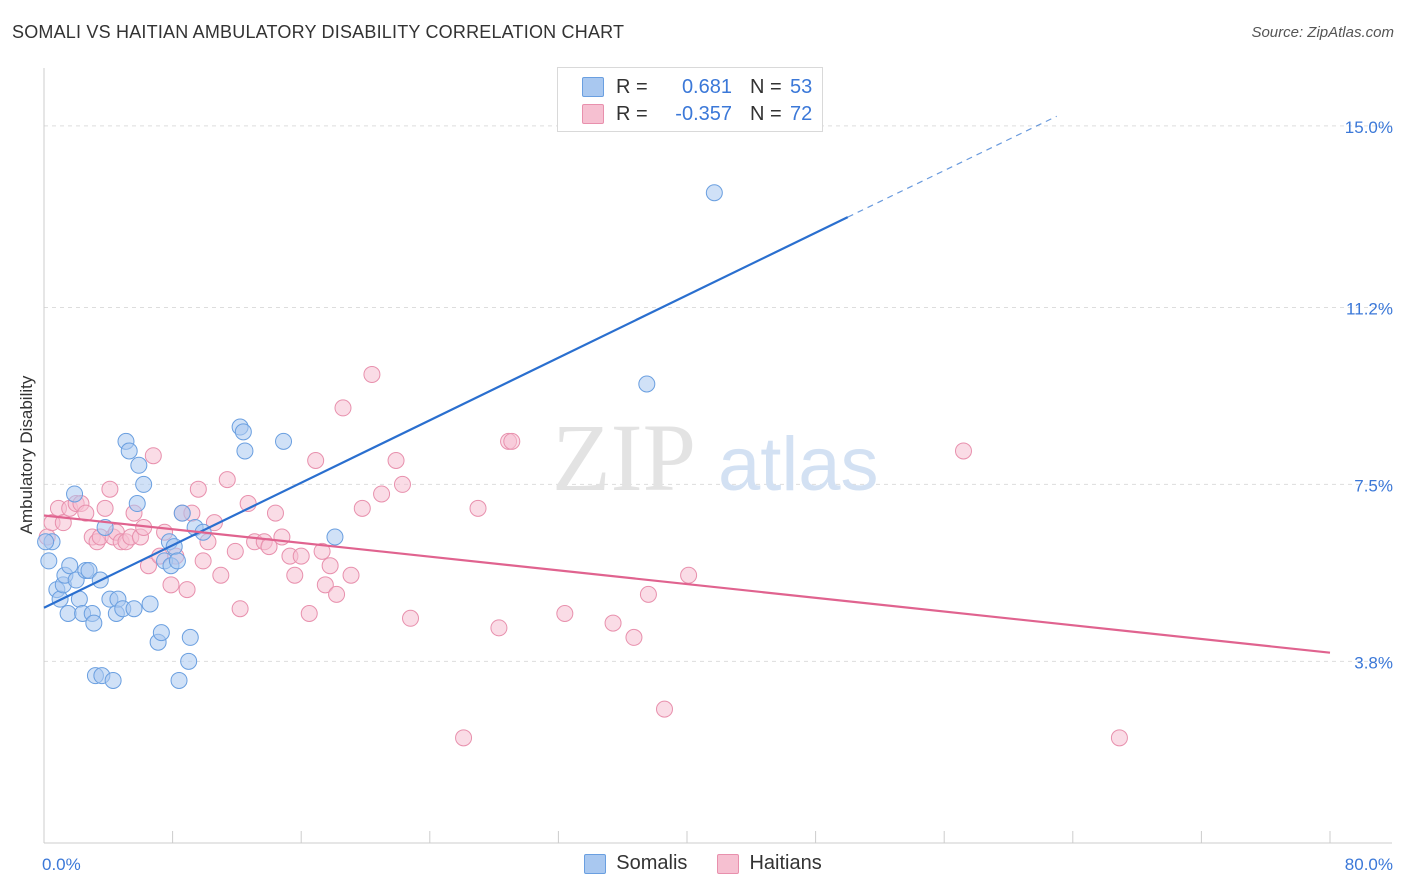 Image resolution: width=1406 pixels, height=892 pixels. I want to click on legend-item-haitians: Haitians, so click(769, 863).